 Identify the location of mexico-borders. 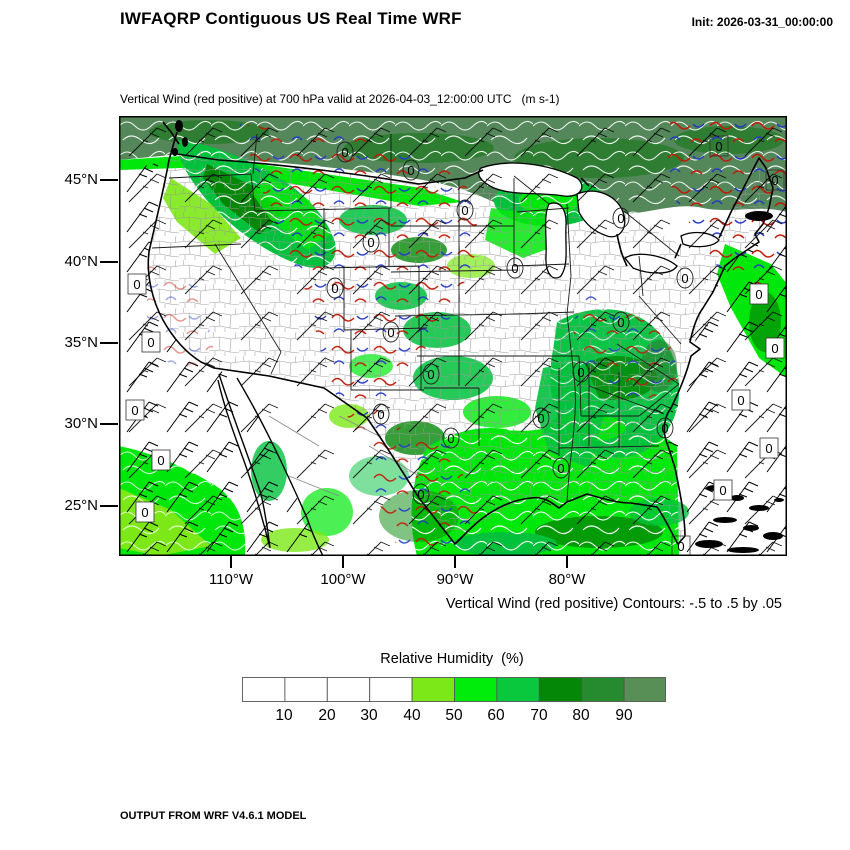
(344, 456).